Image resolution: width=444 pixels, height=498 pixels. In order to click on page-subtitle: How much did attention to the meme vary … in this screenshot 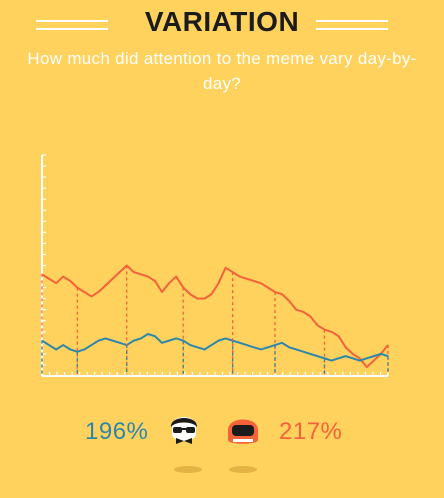, I will do `click(222, 71)`.